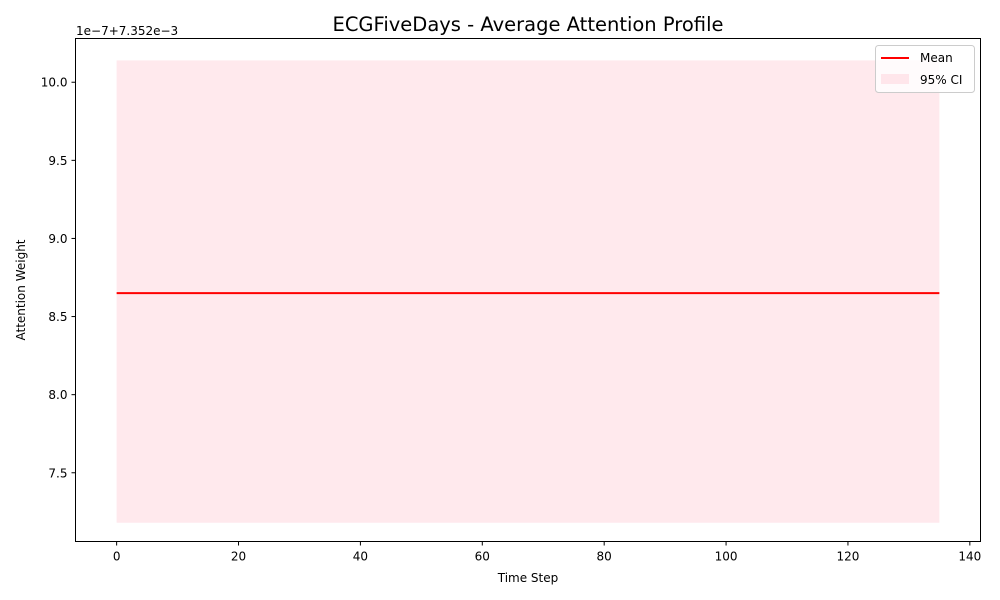 The image size is (1000, 600). Describe the element at coordinates (726, 557) in the screenshot. I see `x-tick-label: 100` at that location.